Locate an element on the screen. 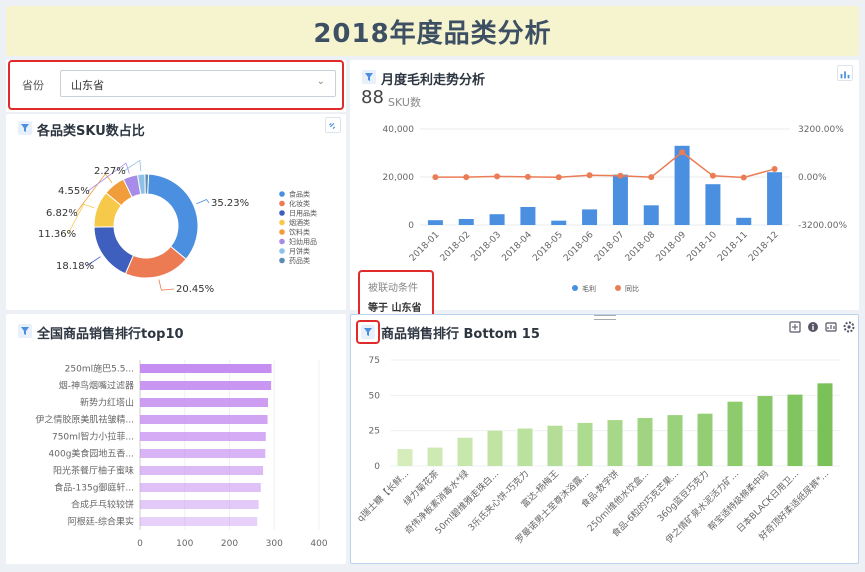 The image size is (865, 572). drag-handle is located at coordinates (605, 317).